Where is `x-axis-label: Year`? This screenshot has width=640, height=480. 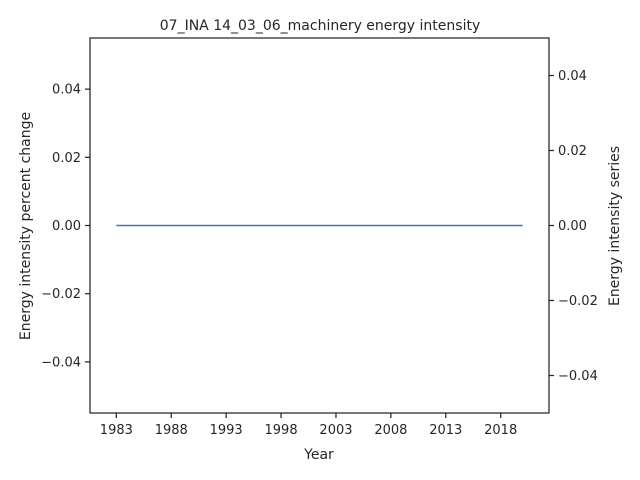 x-axis-label: Year is located at coordinates (318, 455).